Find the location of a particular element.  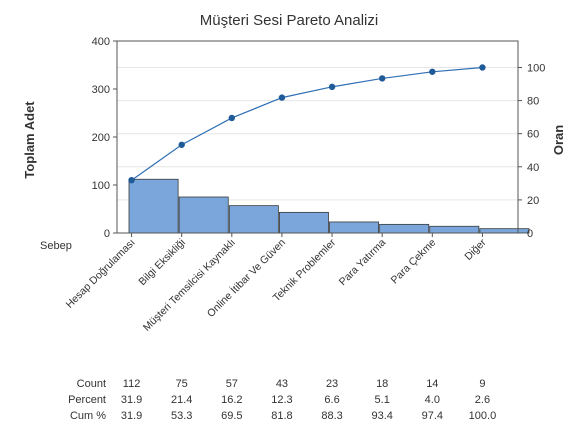

table-cell: 2.6 is located at coordinates (482, 400).